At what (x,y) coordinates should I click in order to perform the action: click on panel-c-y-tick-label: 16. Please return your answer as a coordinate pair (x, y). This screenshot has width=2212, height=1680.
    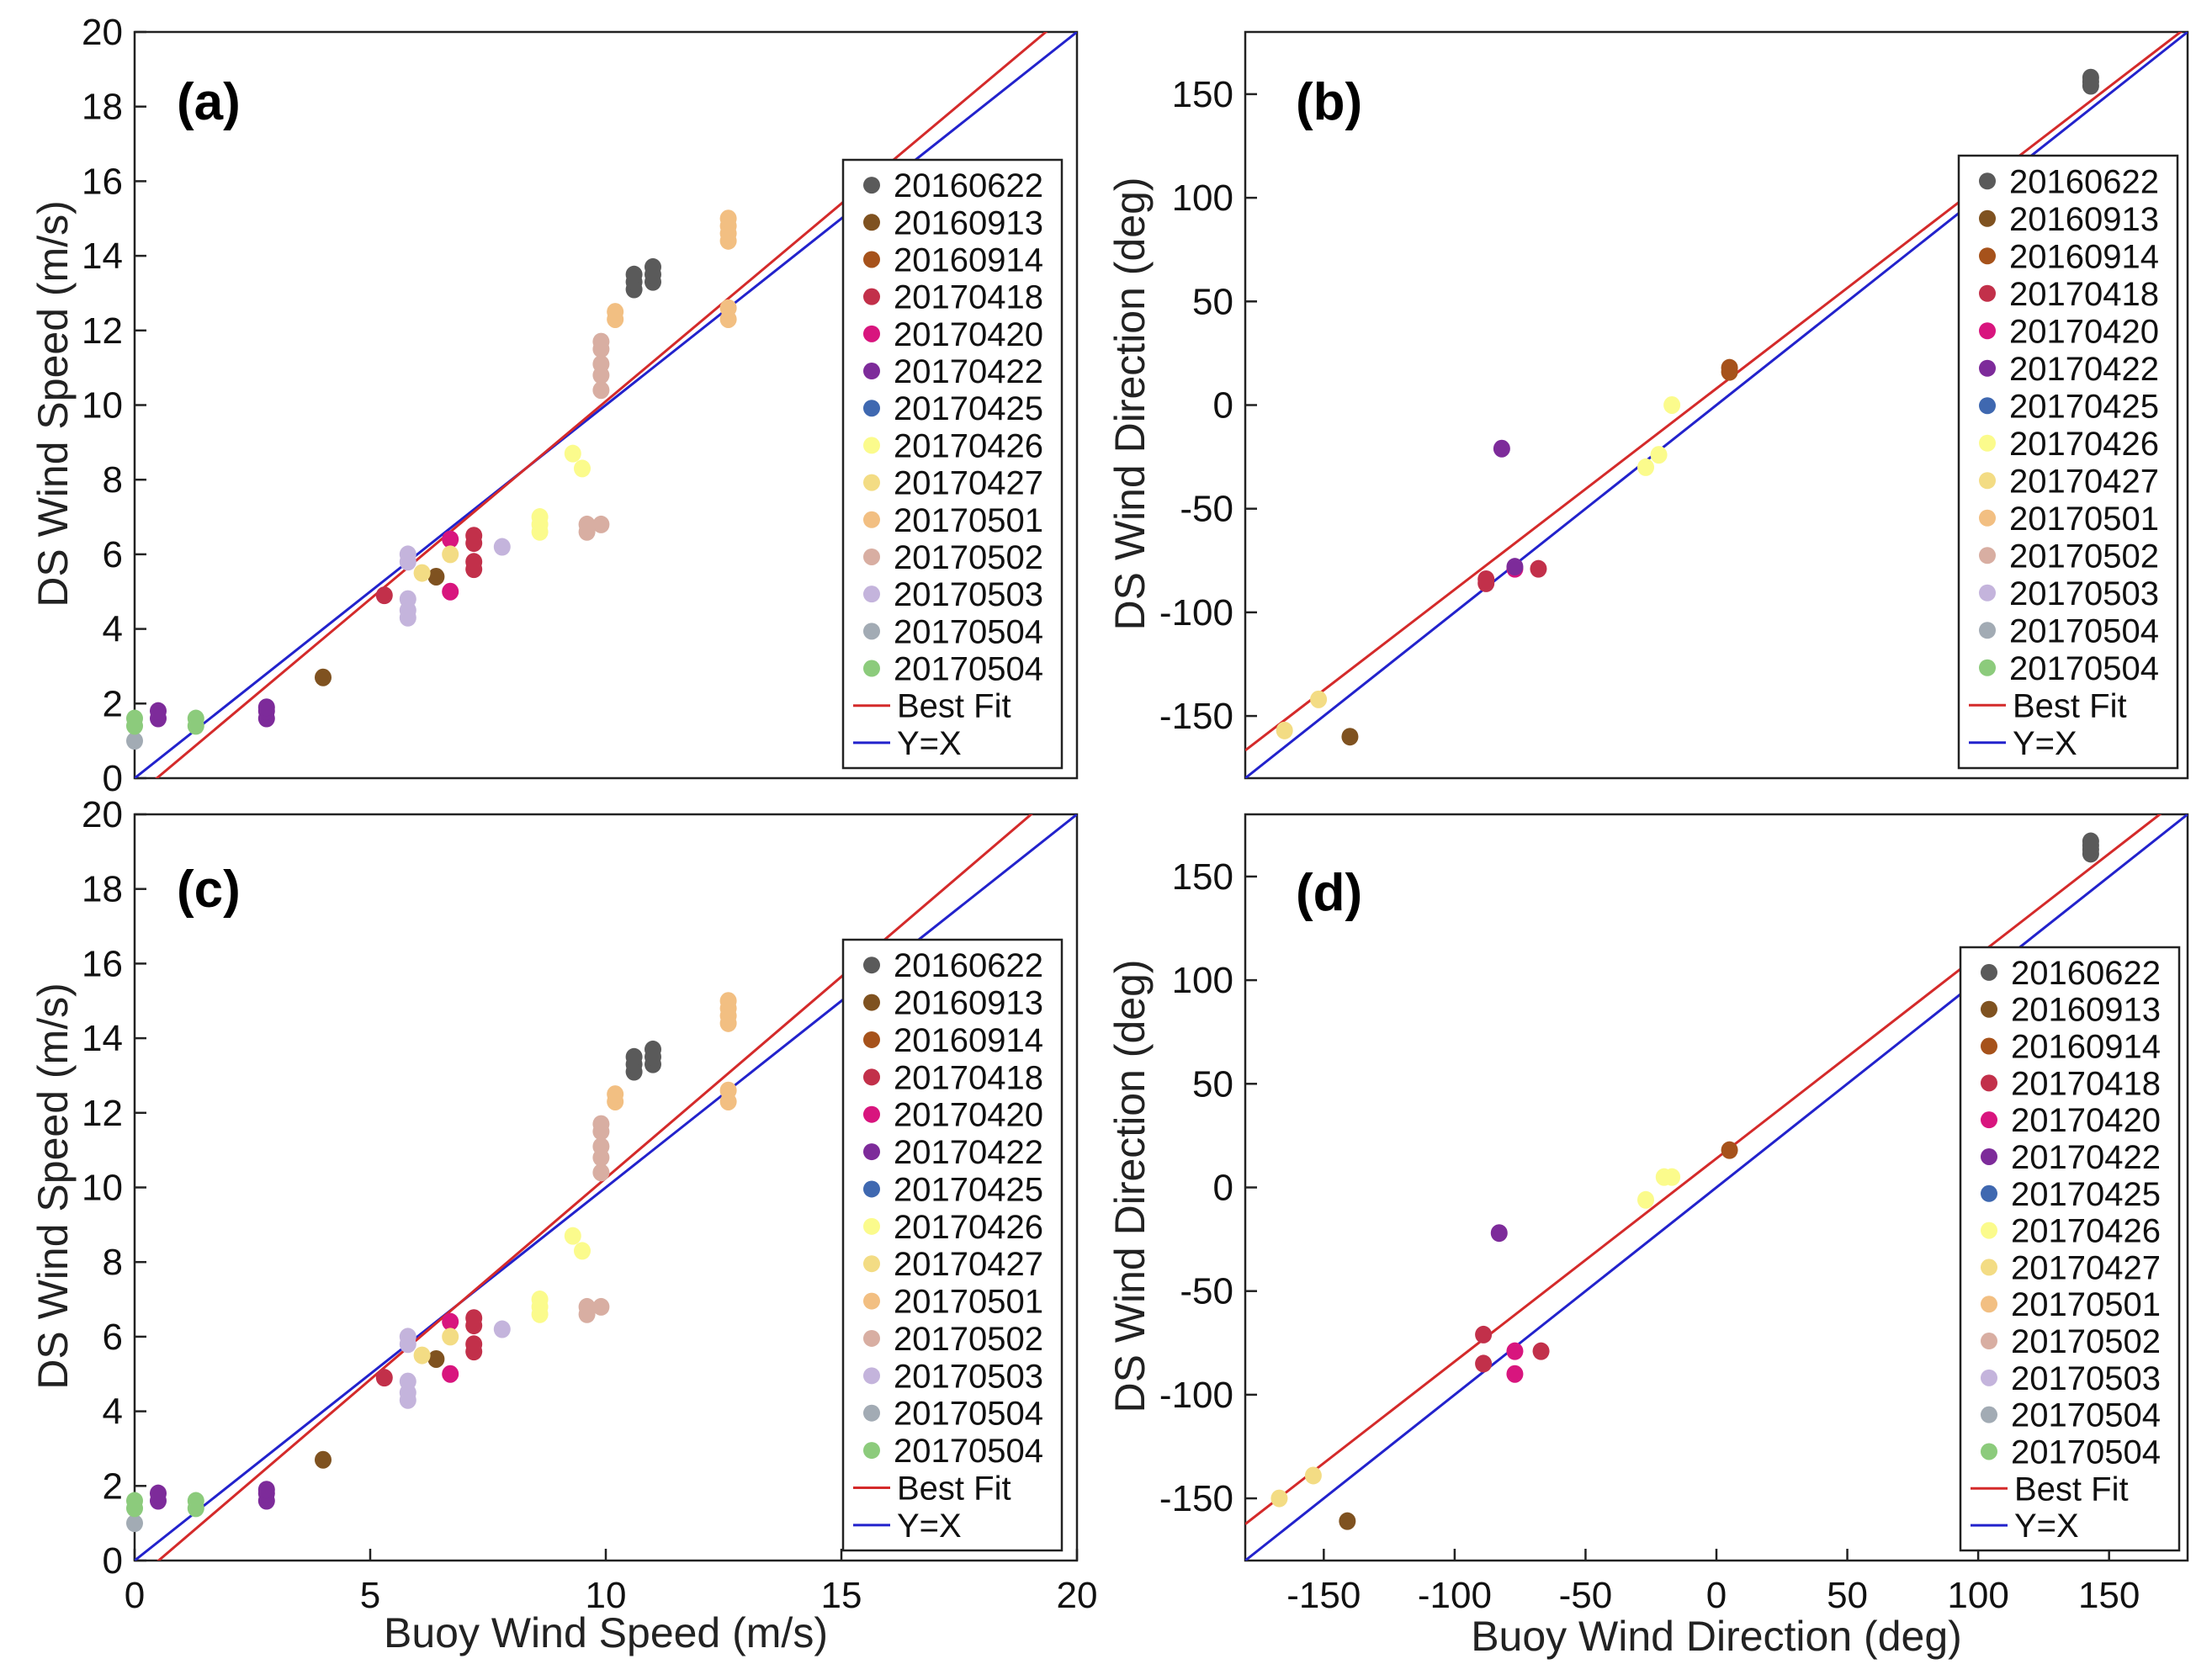
    Looking at the image, I should click on (102, 963).